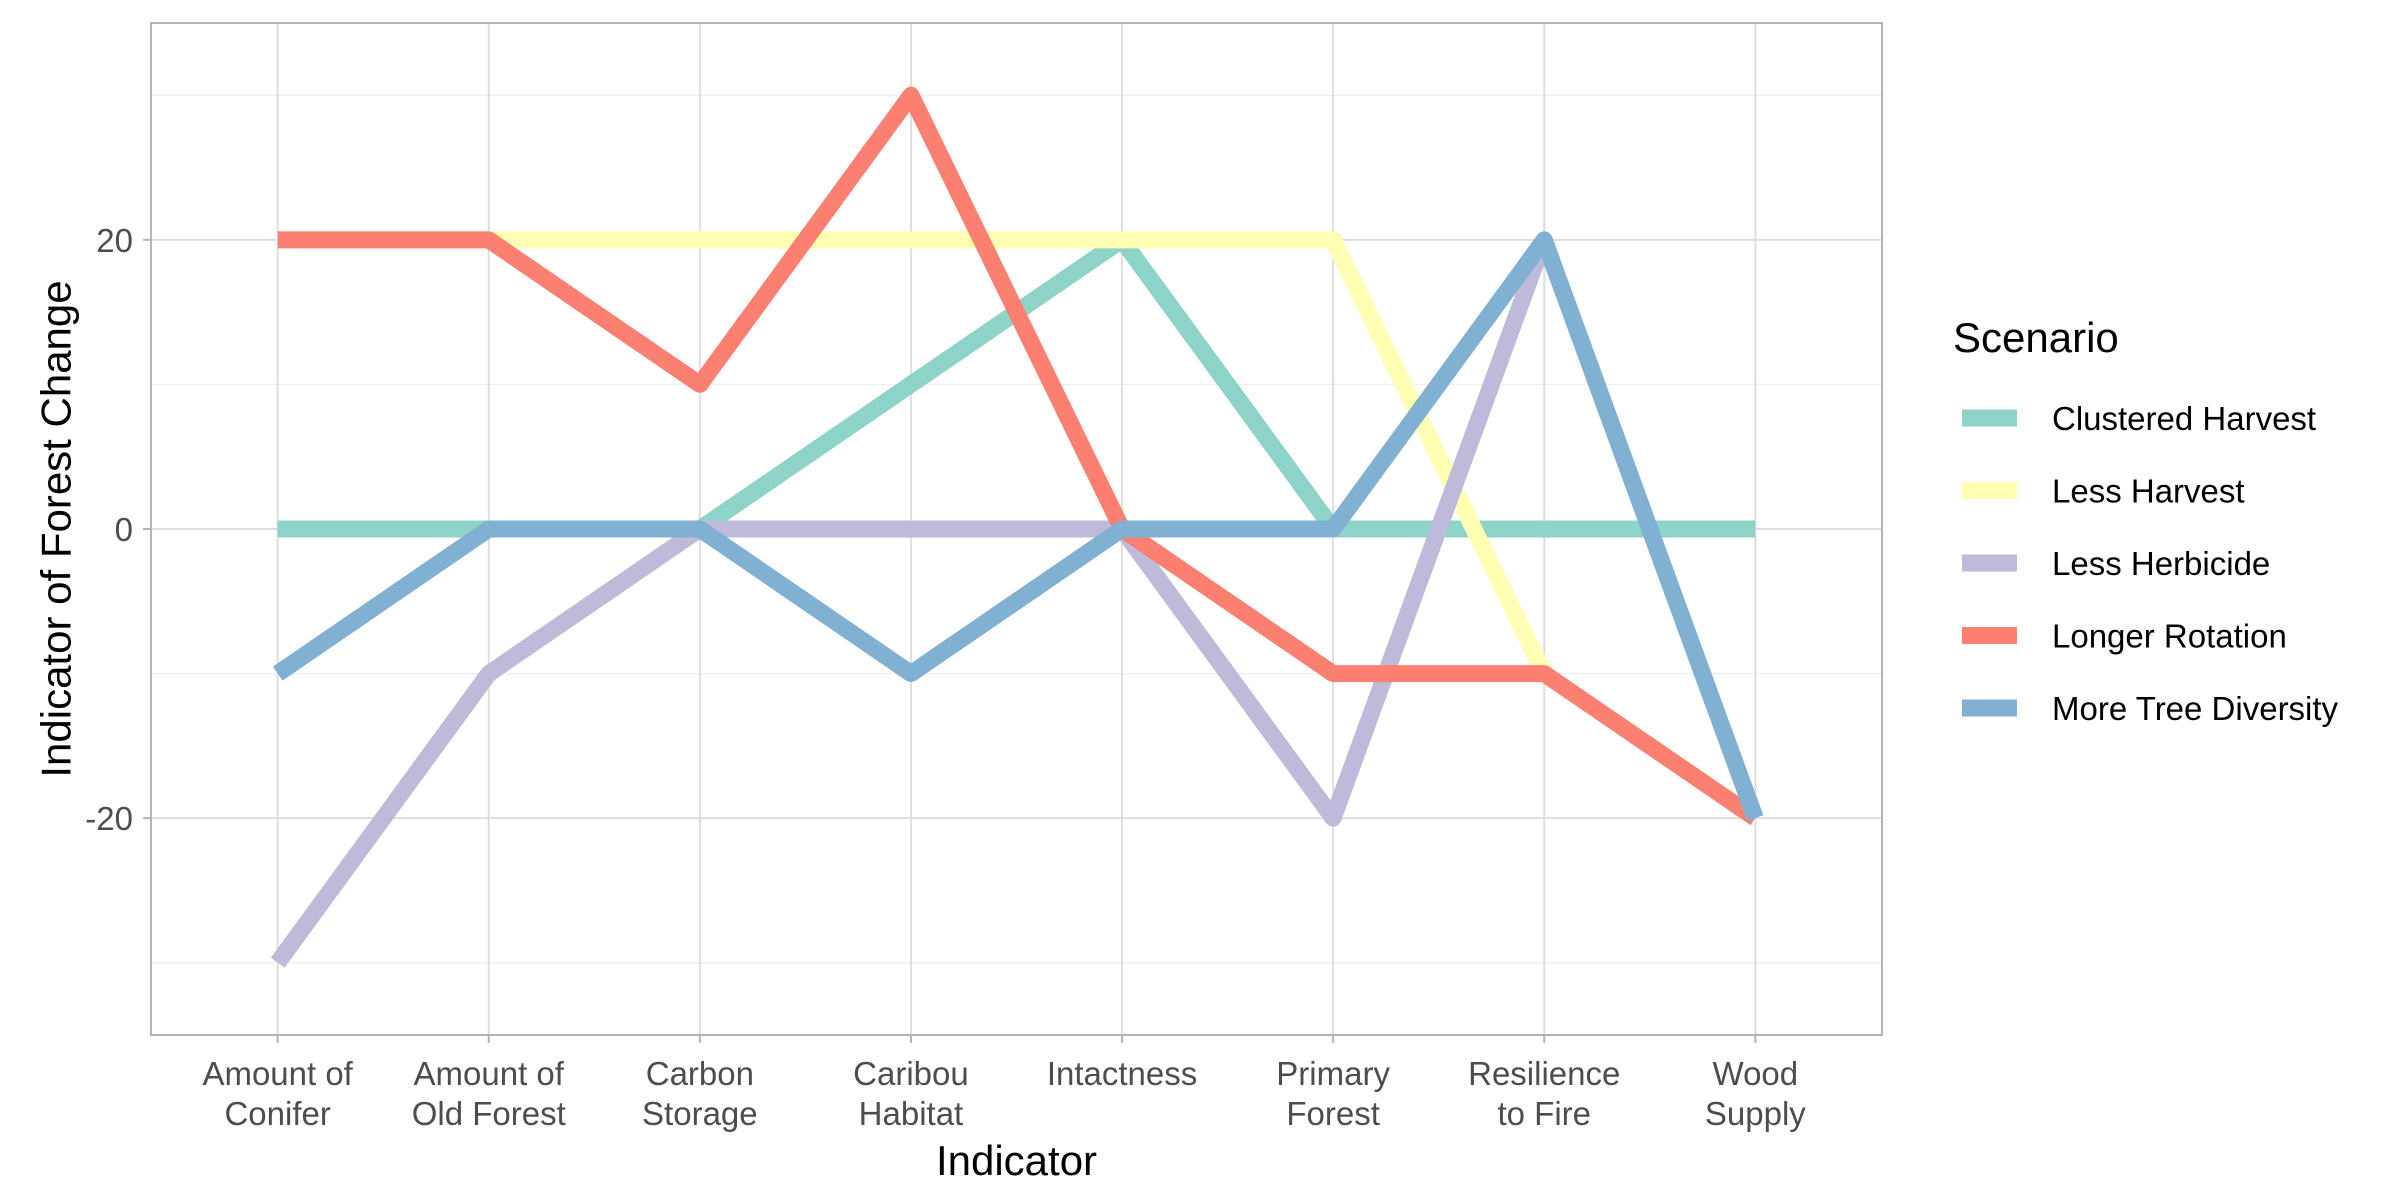  I want to click on x-tick-label-line: Habitat, so click(911, 1113).